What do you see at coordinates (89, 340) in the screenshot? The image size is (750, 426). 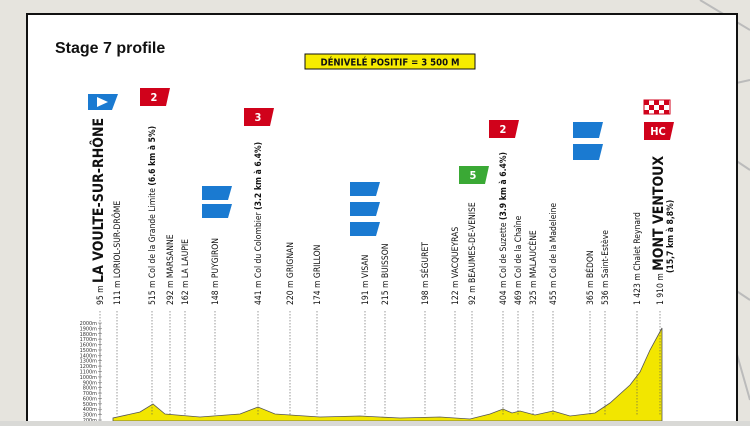 I see `elevation-label: 1700m` at bounding box center [89, 340].